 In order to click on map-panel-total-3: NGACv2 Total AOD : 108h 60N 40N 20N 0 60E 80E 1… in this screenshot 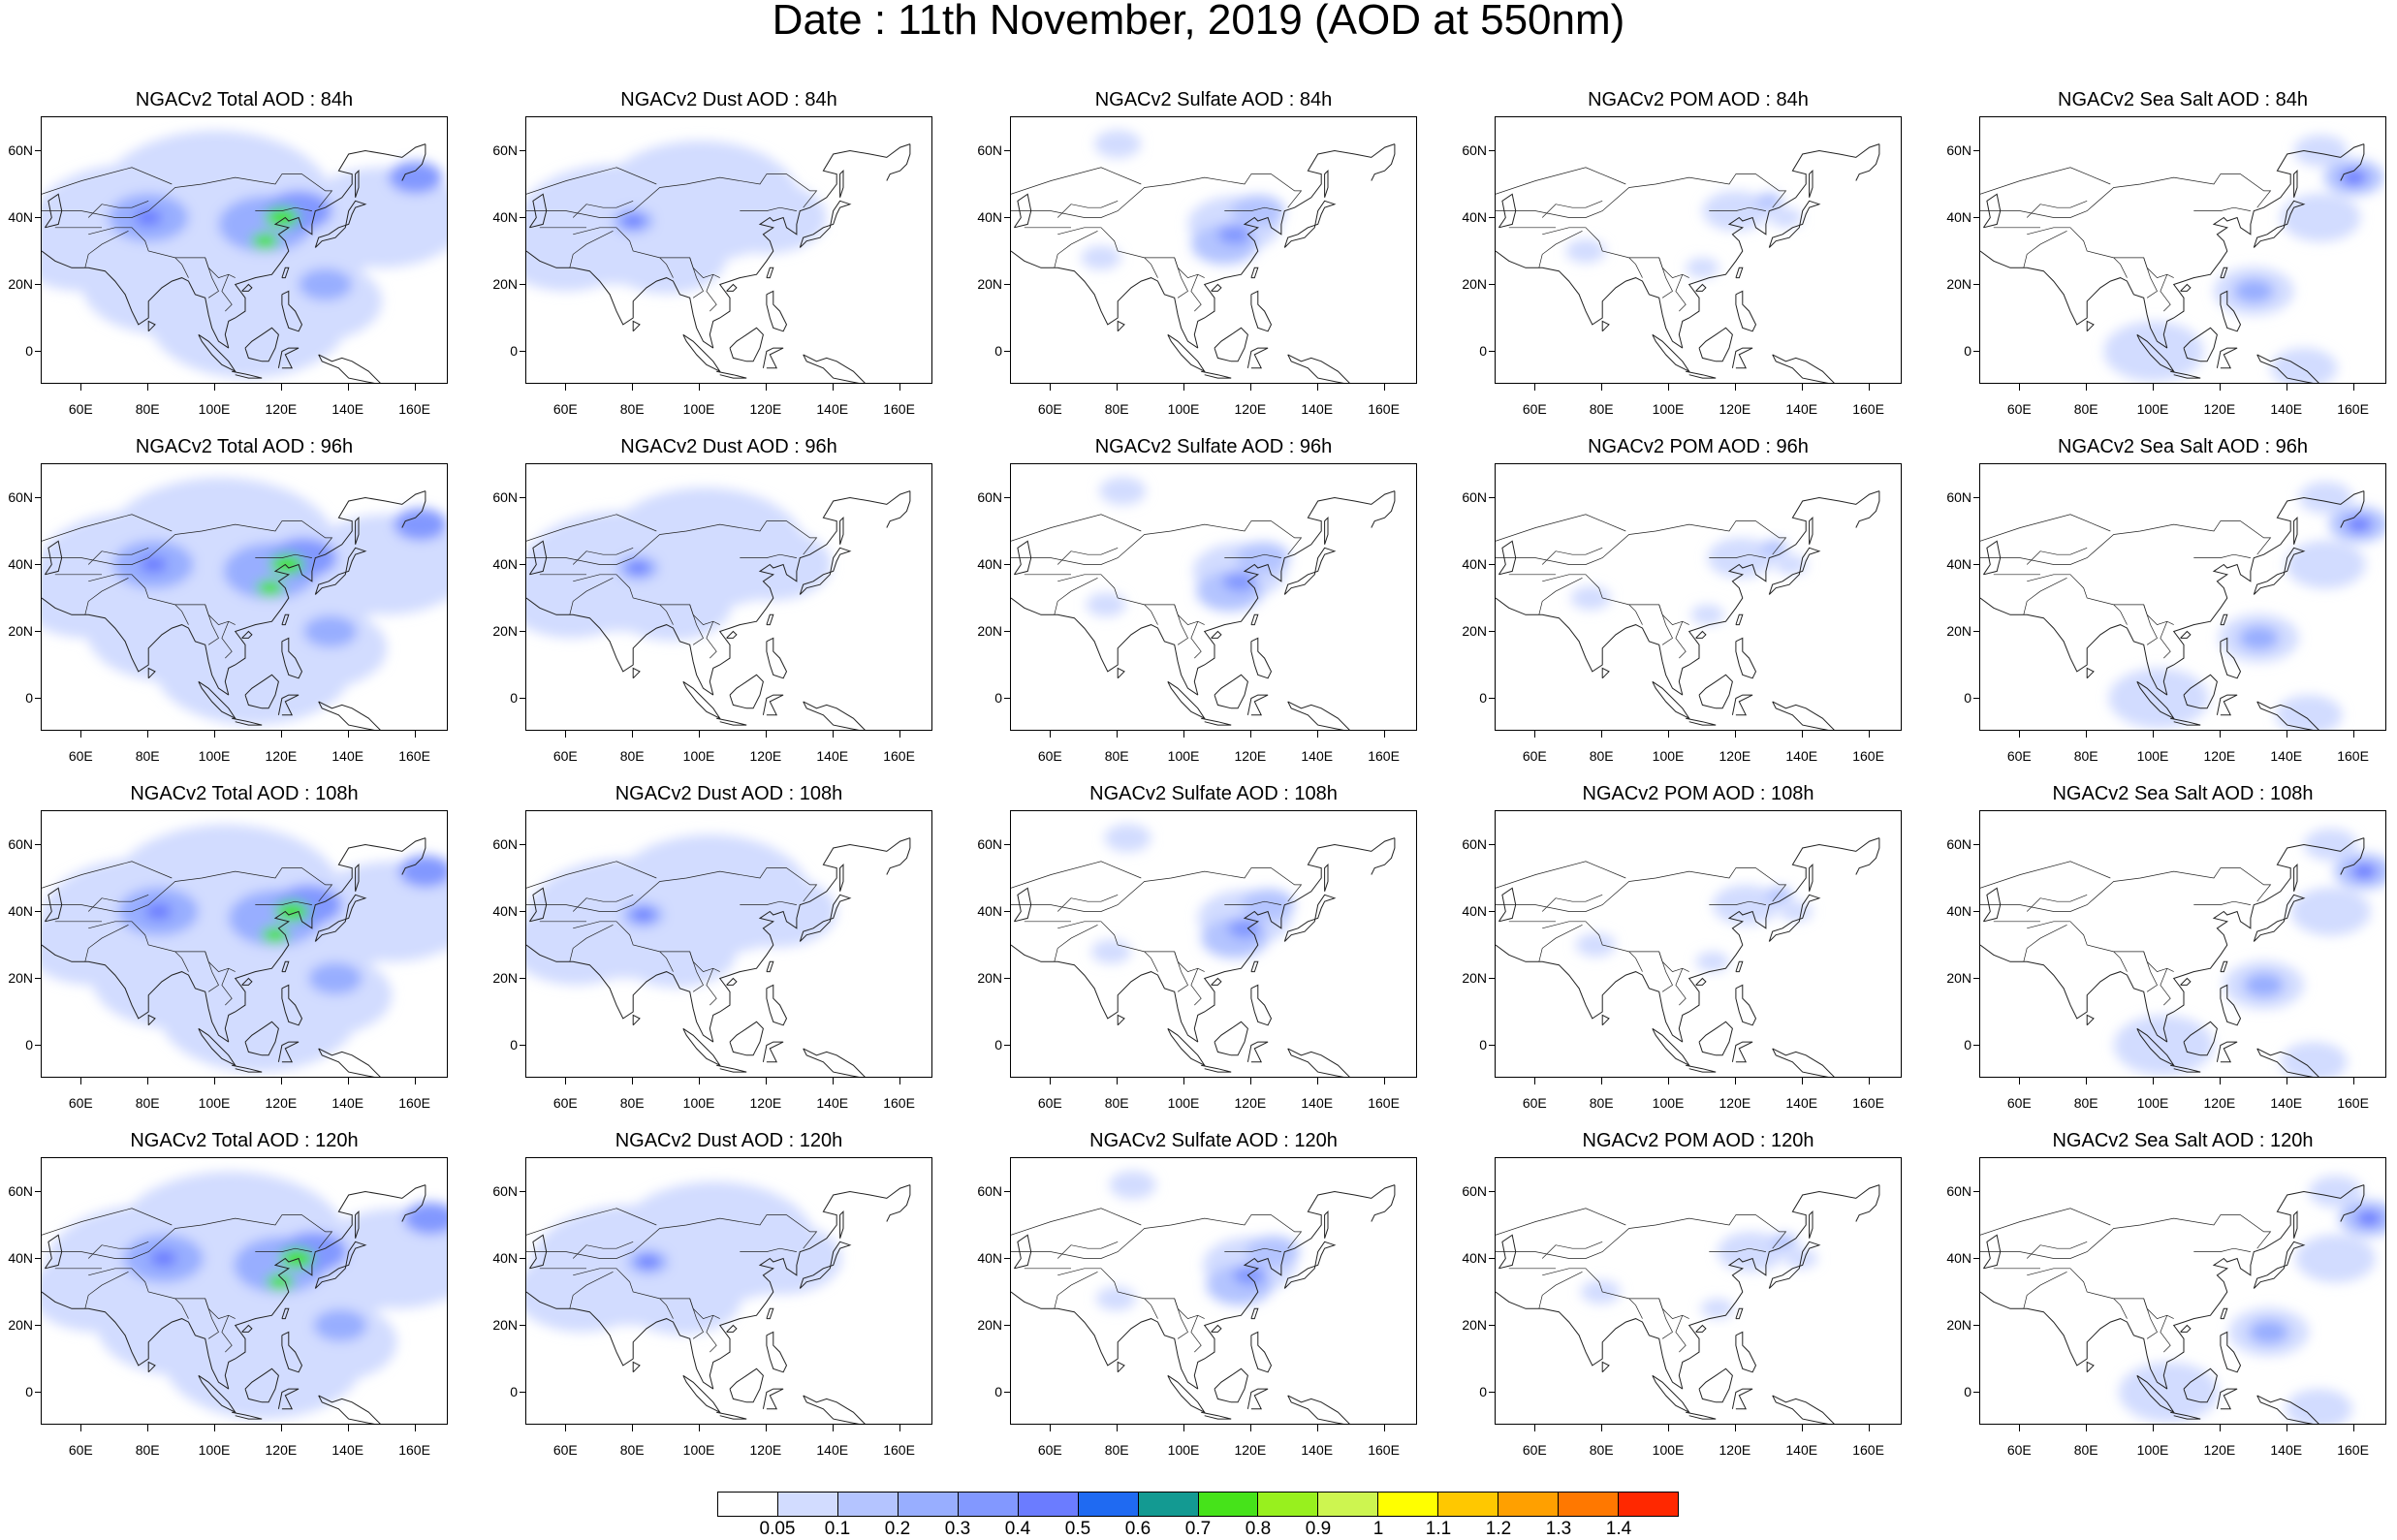, I will do `click(243, 956)`.